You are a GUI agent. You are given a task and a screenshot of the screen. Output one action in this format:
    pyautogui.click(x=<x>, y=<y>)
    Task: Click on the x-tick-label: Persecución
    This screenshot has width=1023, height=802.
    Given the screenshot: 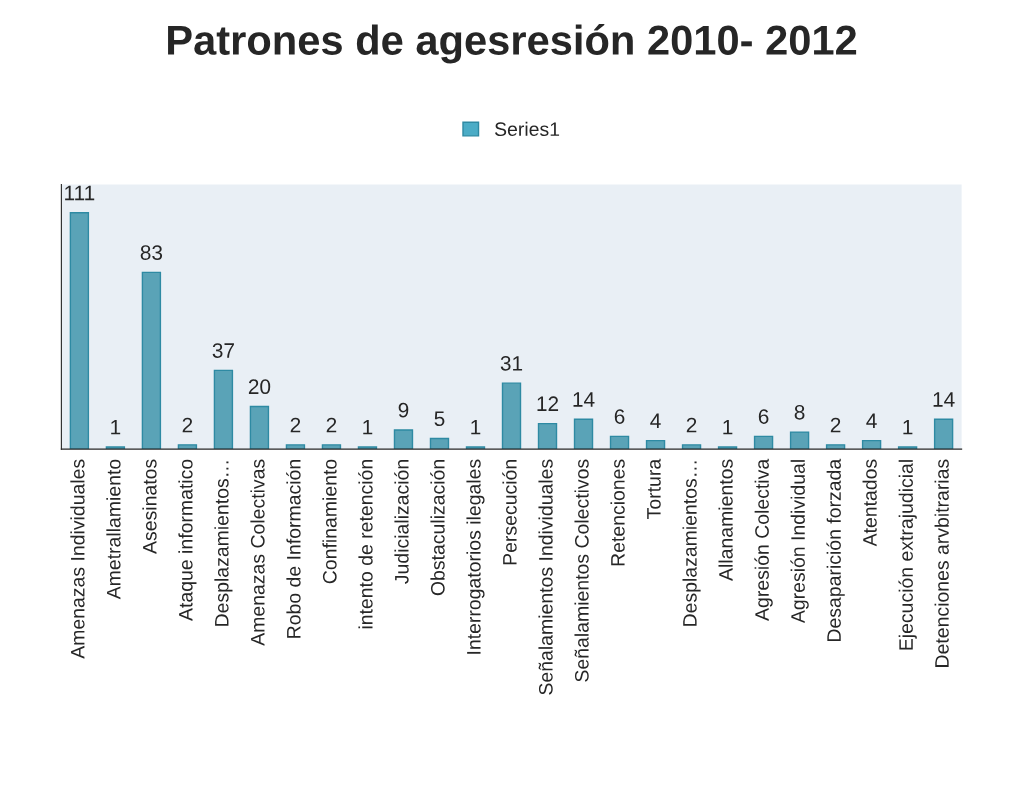 What is the action you would take?
    pyautogui.click(x=509, y=512)
    